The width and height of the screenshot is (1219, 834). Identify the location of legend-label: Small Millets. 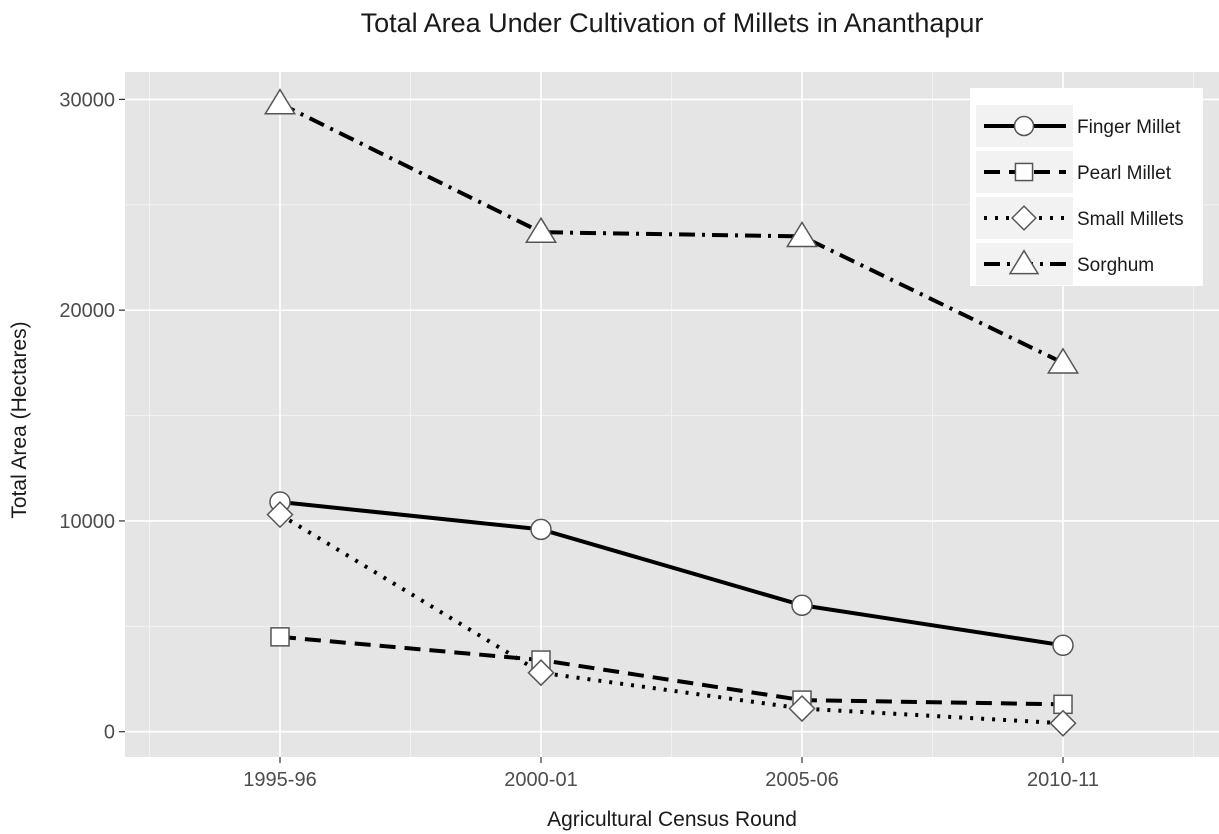
(1130, 219).